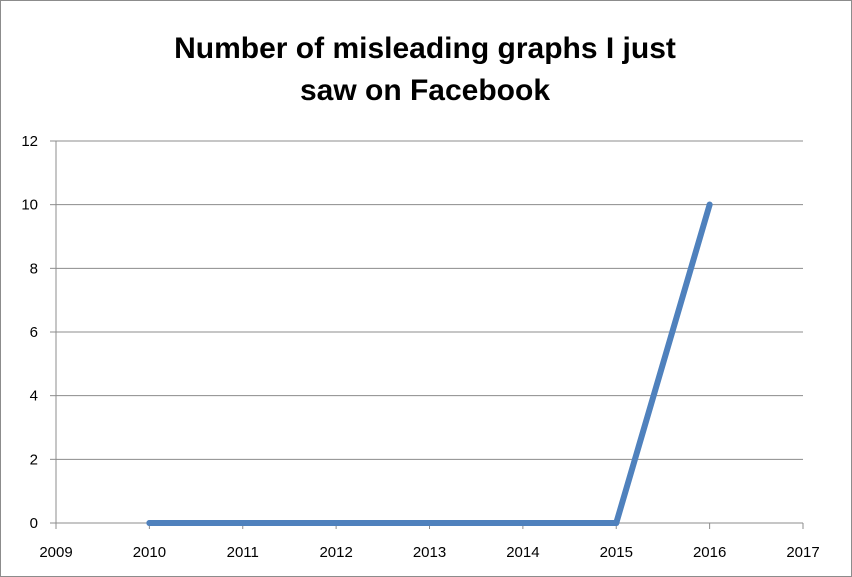  I want to click on data-point-2010, so click(149, 523).